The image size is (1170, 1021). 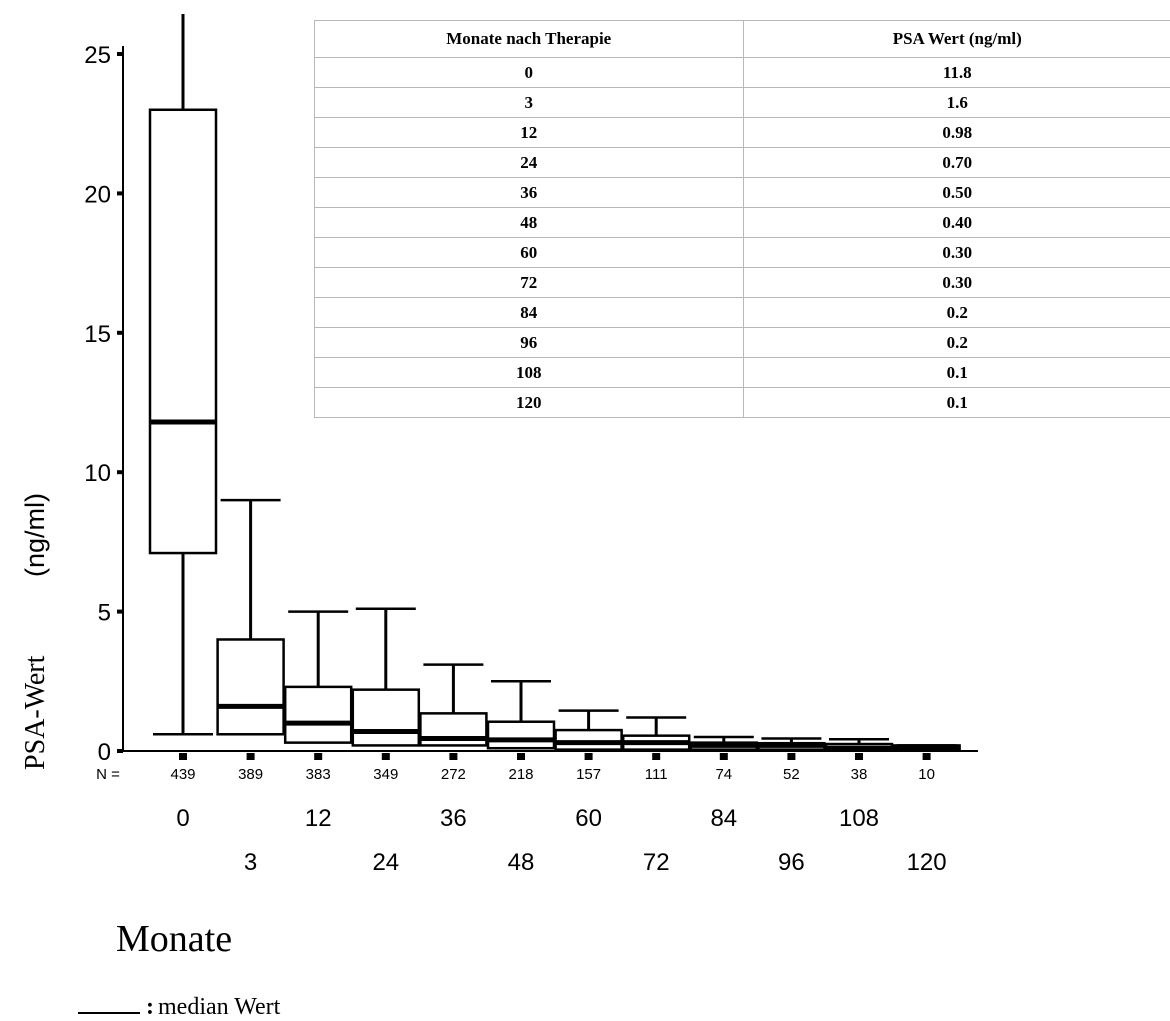 What do you see at coordinates (656, 774) in the screenshot?
I see `n-label: 111` at bounding box center [656, 774].